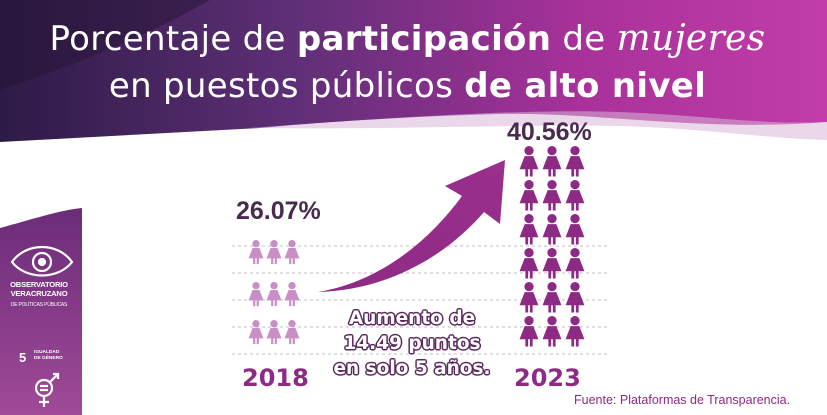  What do you see at coordinates (39, 305) in the screenshot?
I see `logo-subtitle: DE POLÍTICAS PÚBLICAS` at bounding box center [39, 305].